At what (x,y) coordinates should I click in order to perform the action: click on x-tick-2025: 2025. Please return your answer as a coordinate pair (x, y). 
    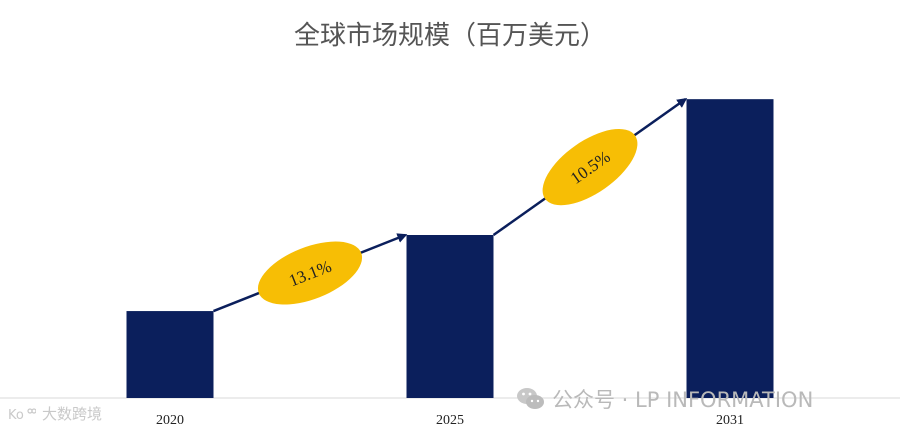
    Looking at the image, I should click on (450, 420).